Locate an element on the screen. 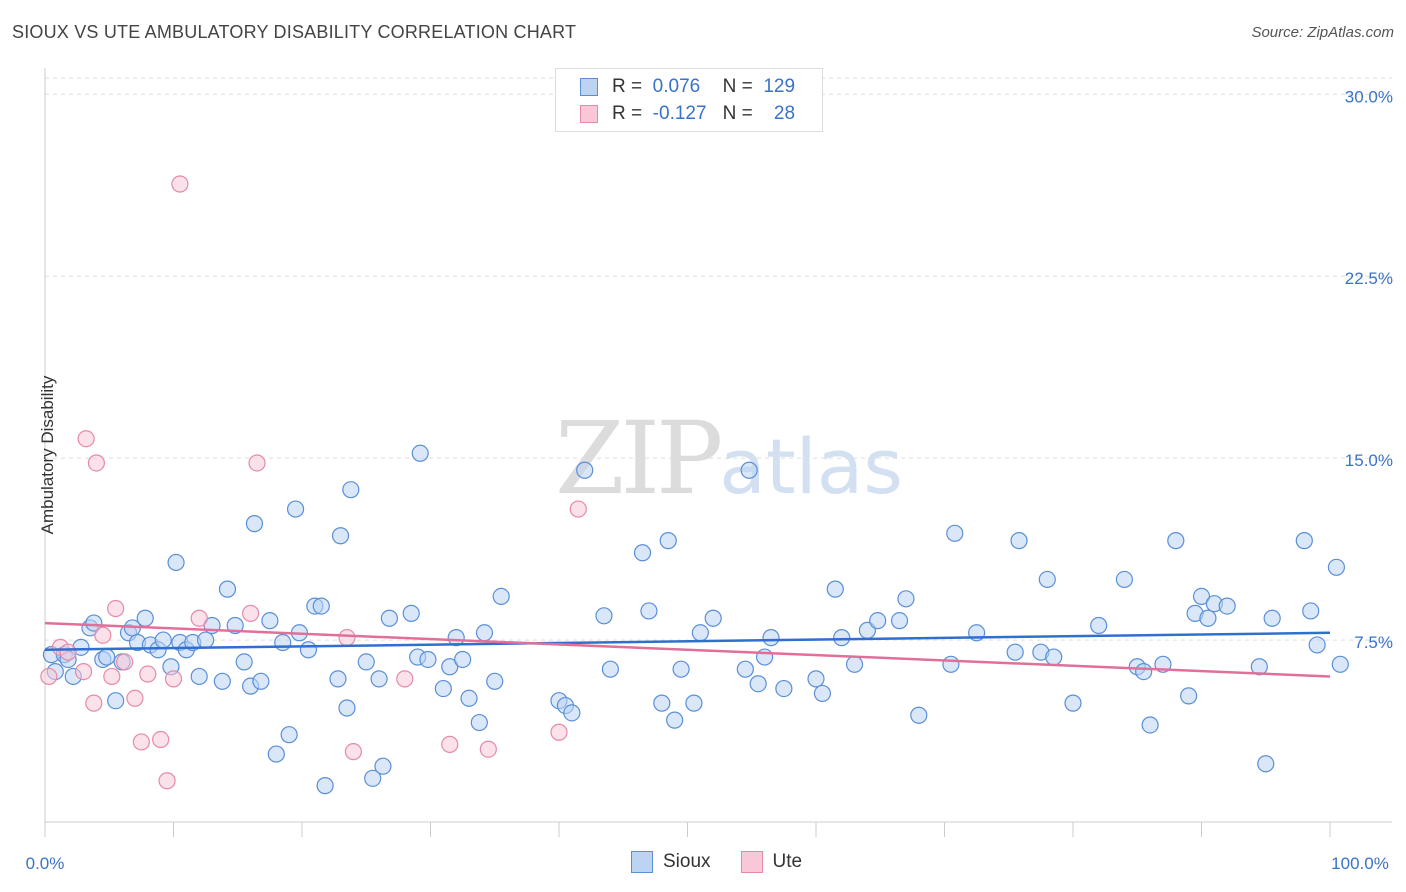 This screenshot has width=1406, height=892. legend-r-value: -0.127 is located at coordinates (679, 113).